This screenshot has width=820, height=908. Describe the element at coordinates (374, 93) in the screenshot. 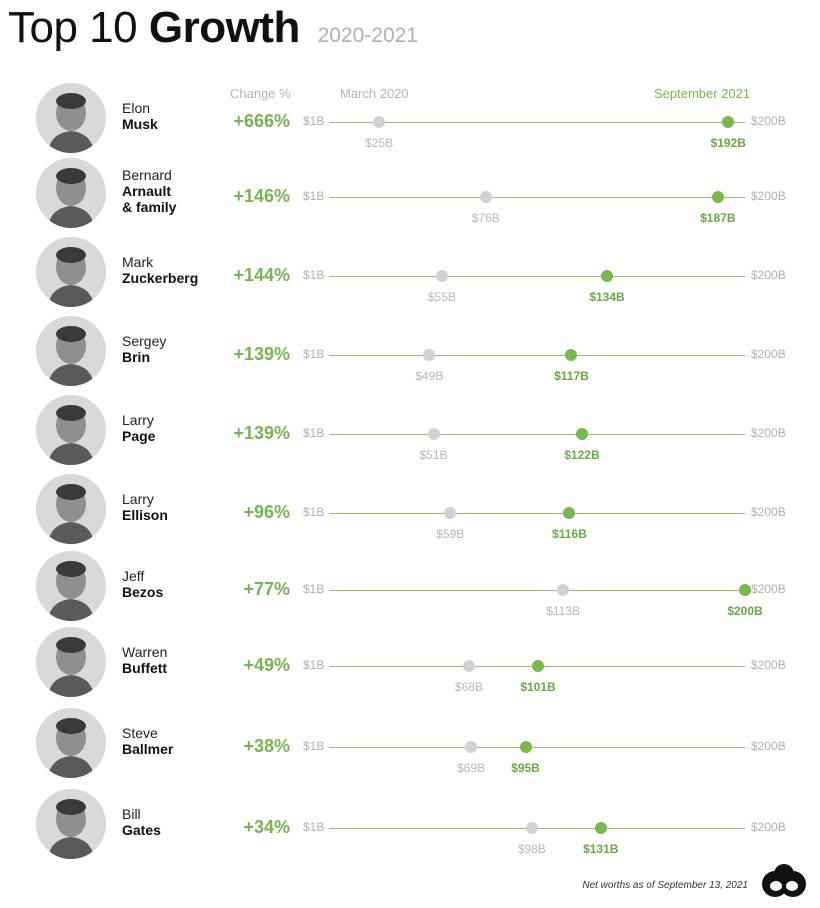

I see `header-start: March 2020` at that location.